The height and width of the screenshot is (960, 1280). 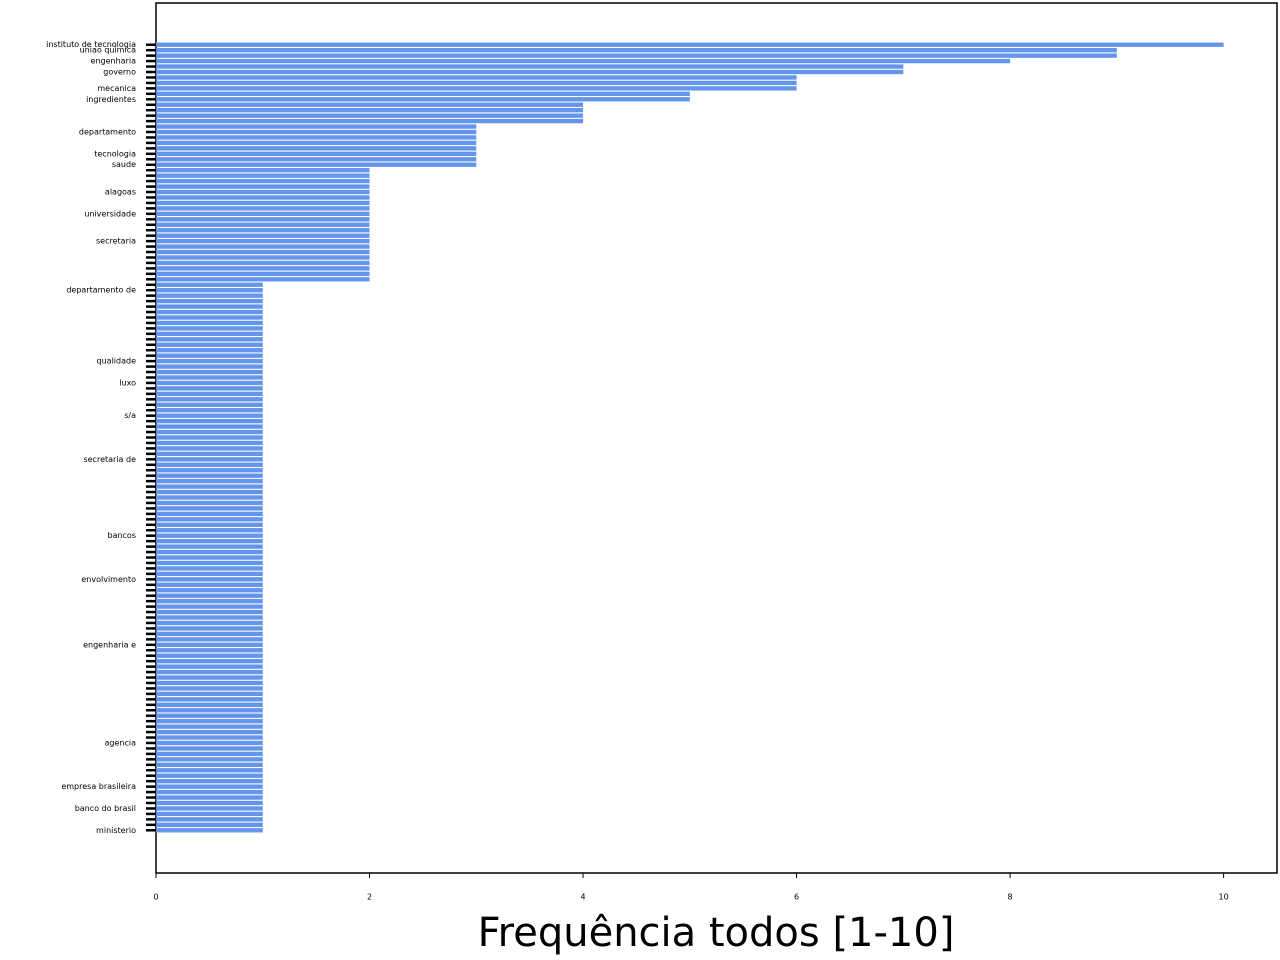 I want to click on y-tick-label: qualidade, so click(x=117, y=361).